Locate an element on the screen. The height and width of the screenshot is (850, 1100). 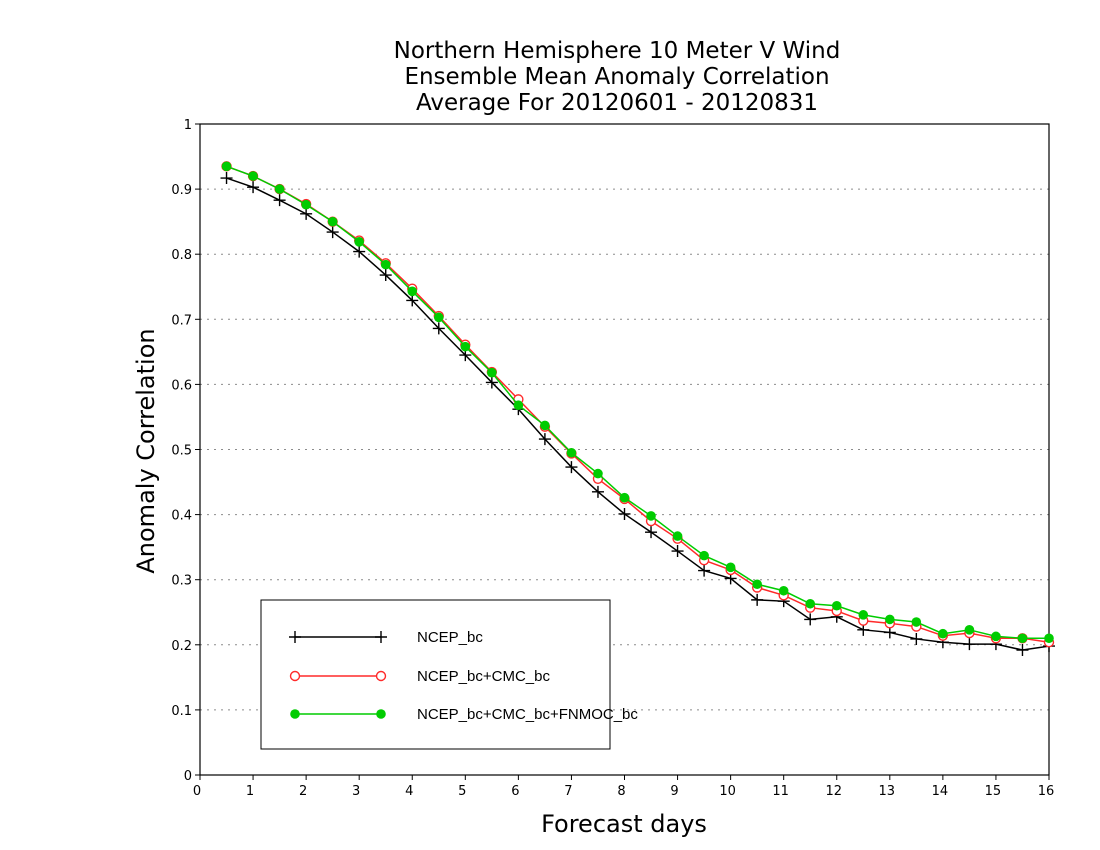
x-tick-label: 10 is located at coordinates (727, 791).